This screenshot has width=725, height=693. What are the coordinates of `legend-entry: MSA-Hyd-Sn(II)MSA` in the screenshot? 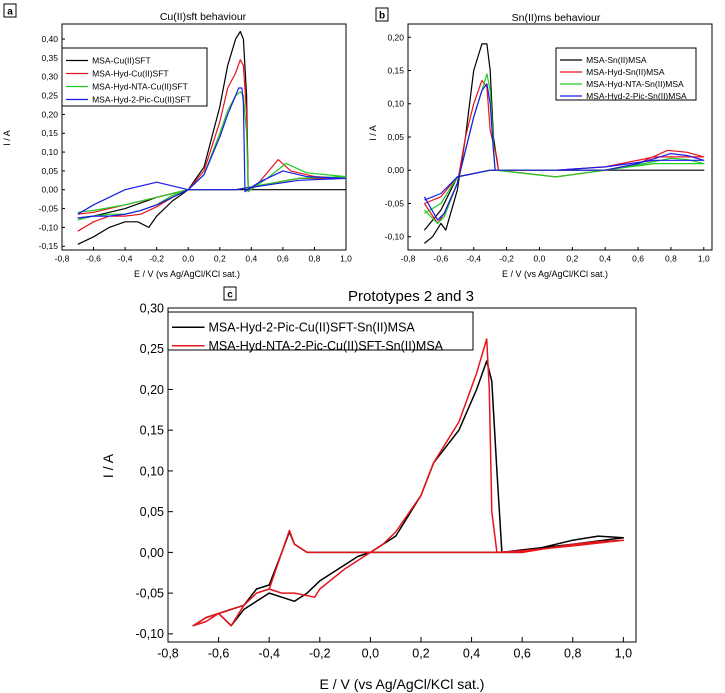 It's located at (625, 72).